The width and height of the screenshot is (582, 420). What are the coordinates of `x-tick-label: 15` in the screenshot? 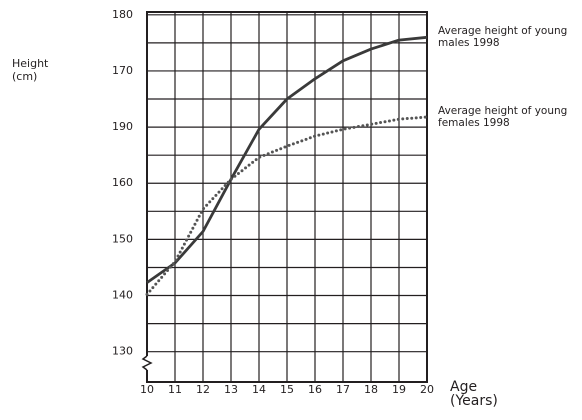 It's located at (287, 389).